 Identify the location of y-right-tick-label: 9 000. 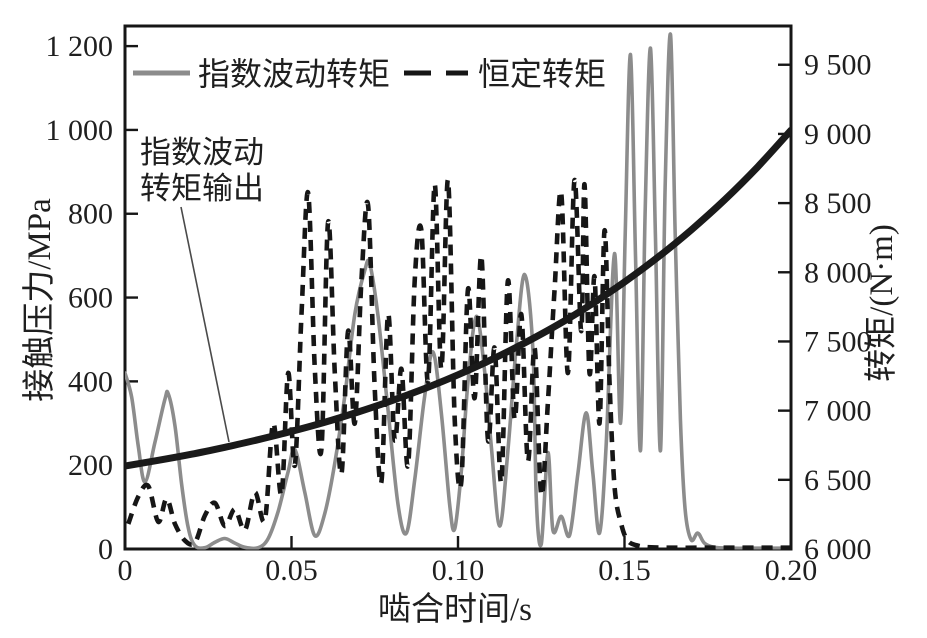
(838, 134).